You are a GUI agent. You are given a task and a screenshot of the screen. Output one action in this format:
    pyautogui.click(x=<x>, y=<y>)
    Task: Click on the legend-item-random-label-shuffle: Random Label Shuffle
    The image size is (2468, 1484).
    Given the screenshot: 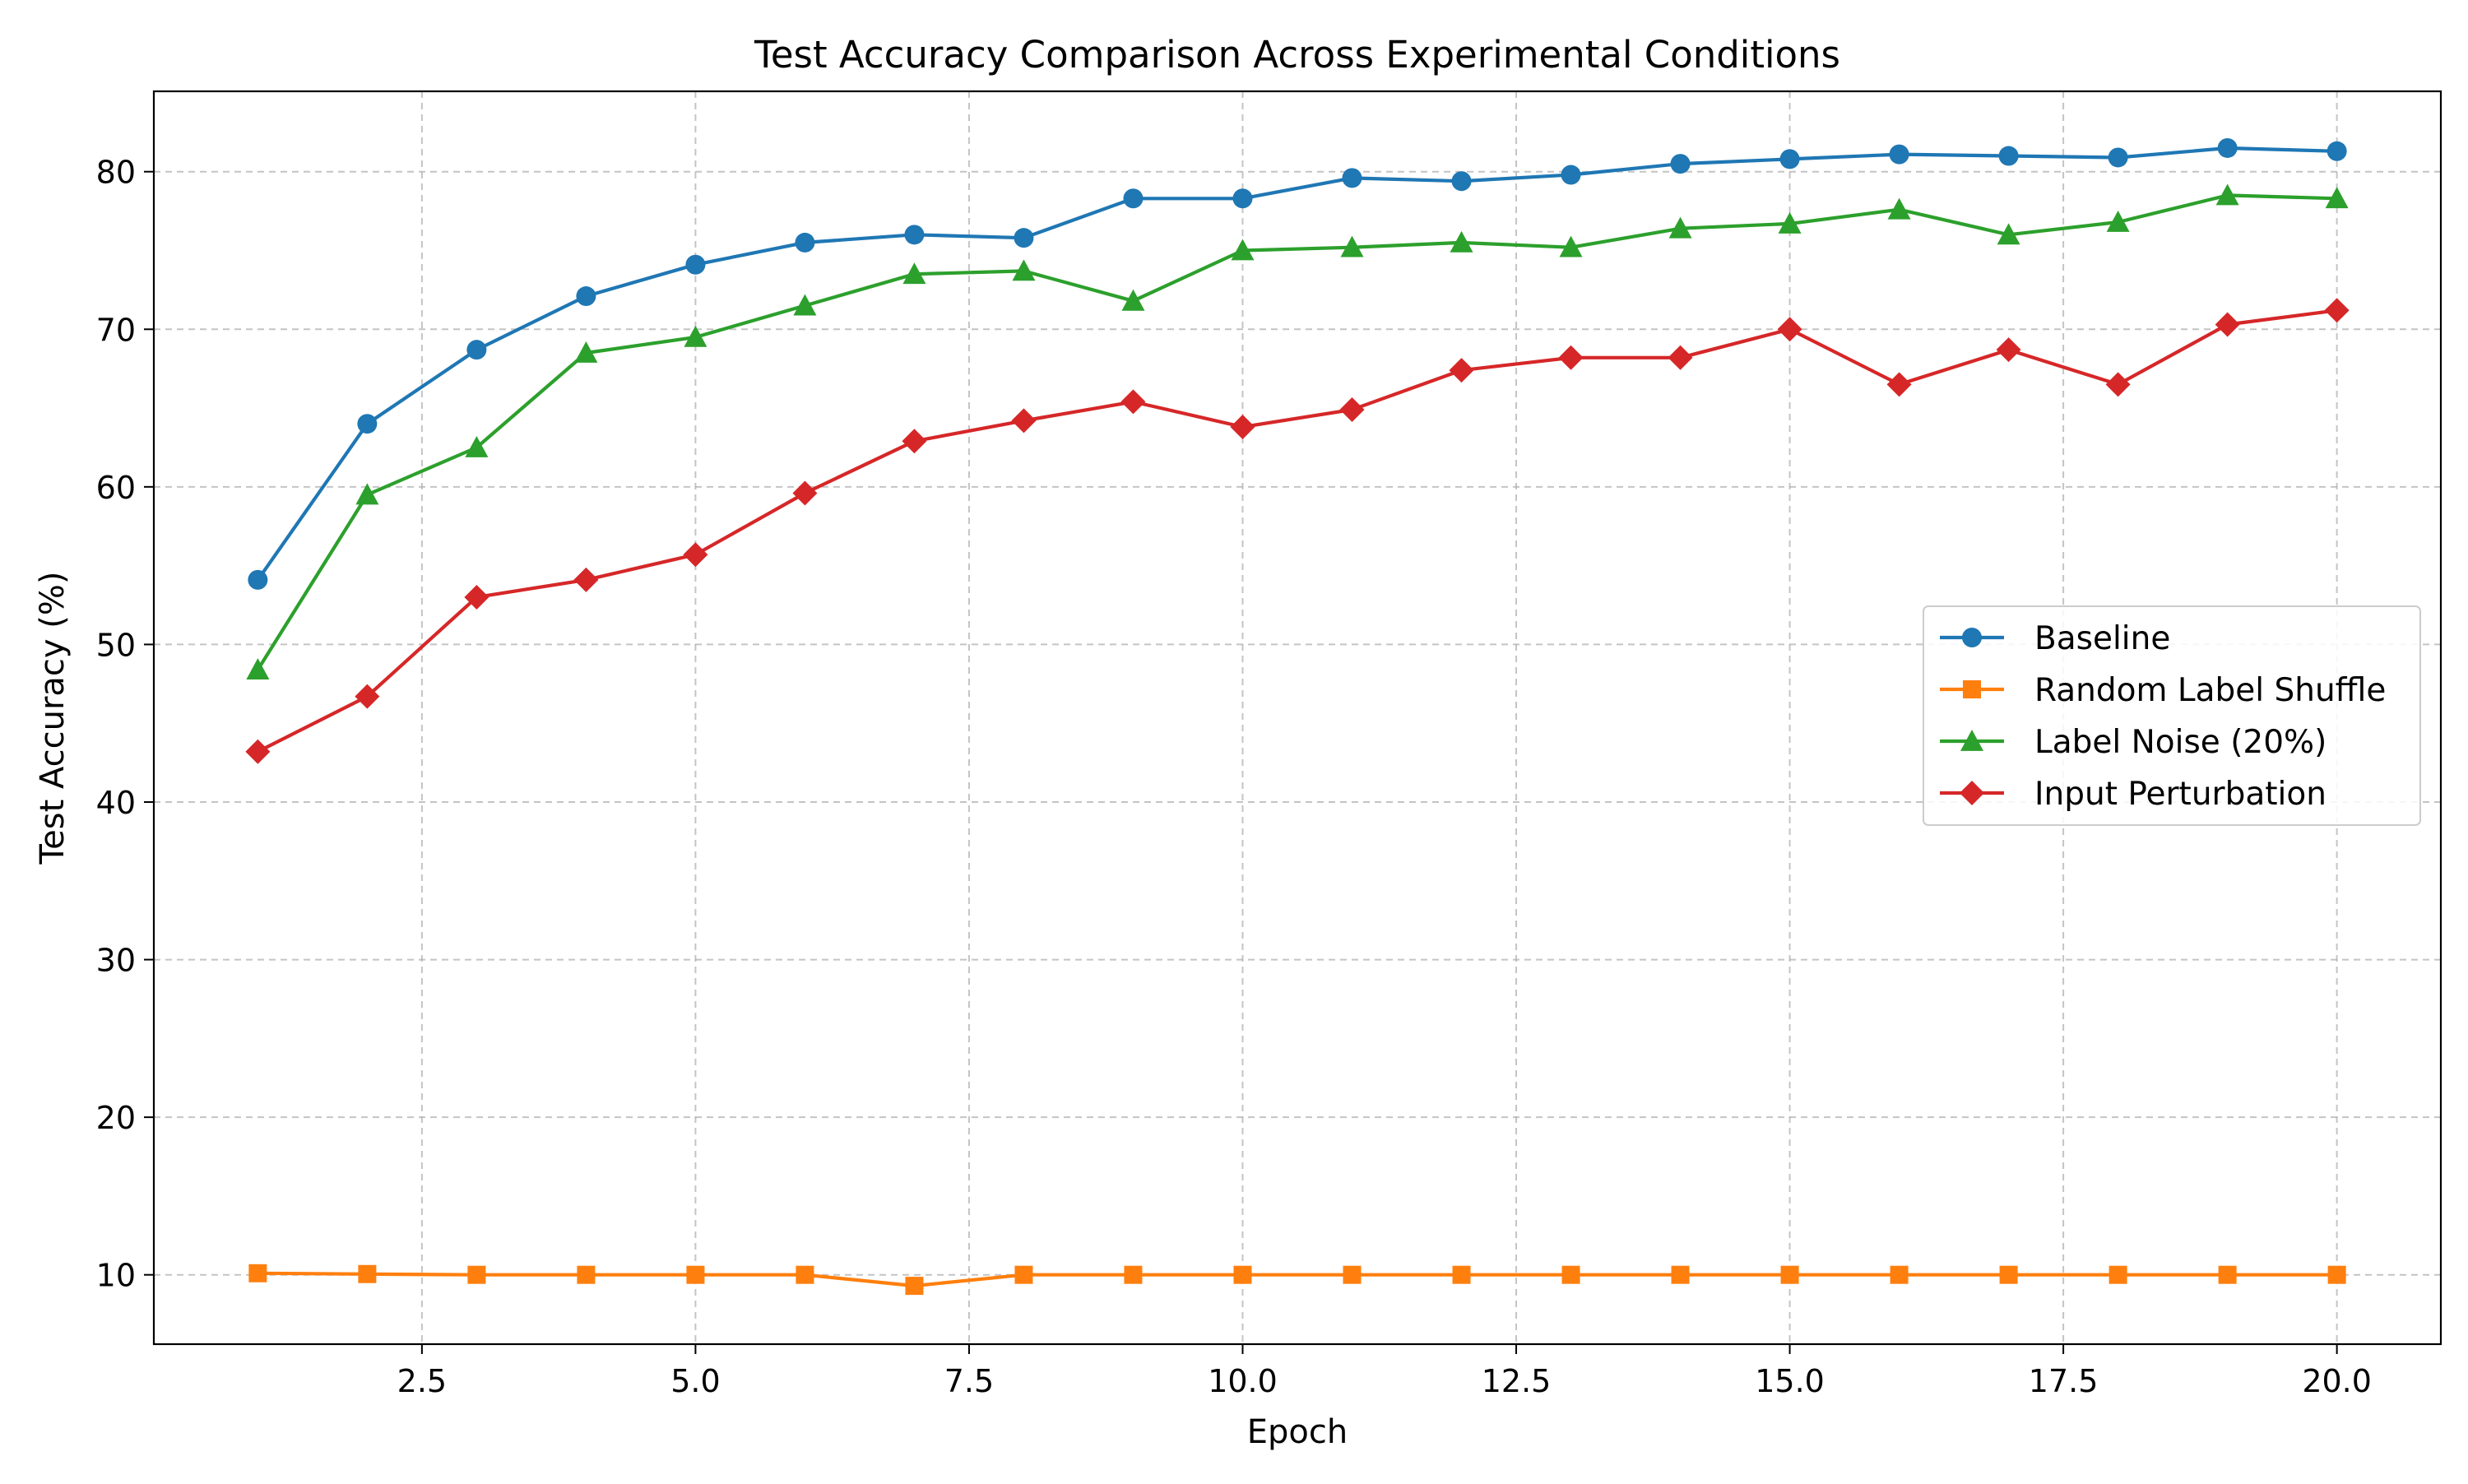 What is the action you would take?
    pyautogui.click(x=2163, y=690)
    